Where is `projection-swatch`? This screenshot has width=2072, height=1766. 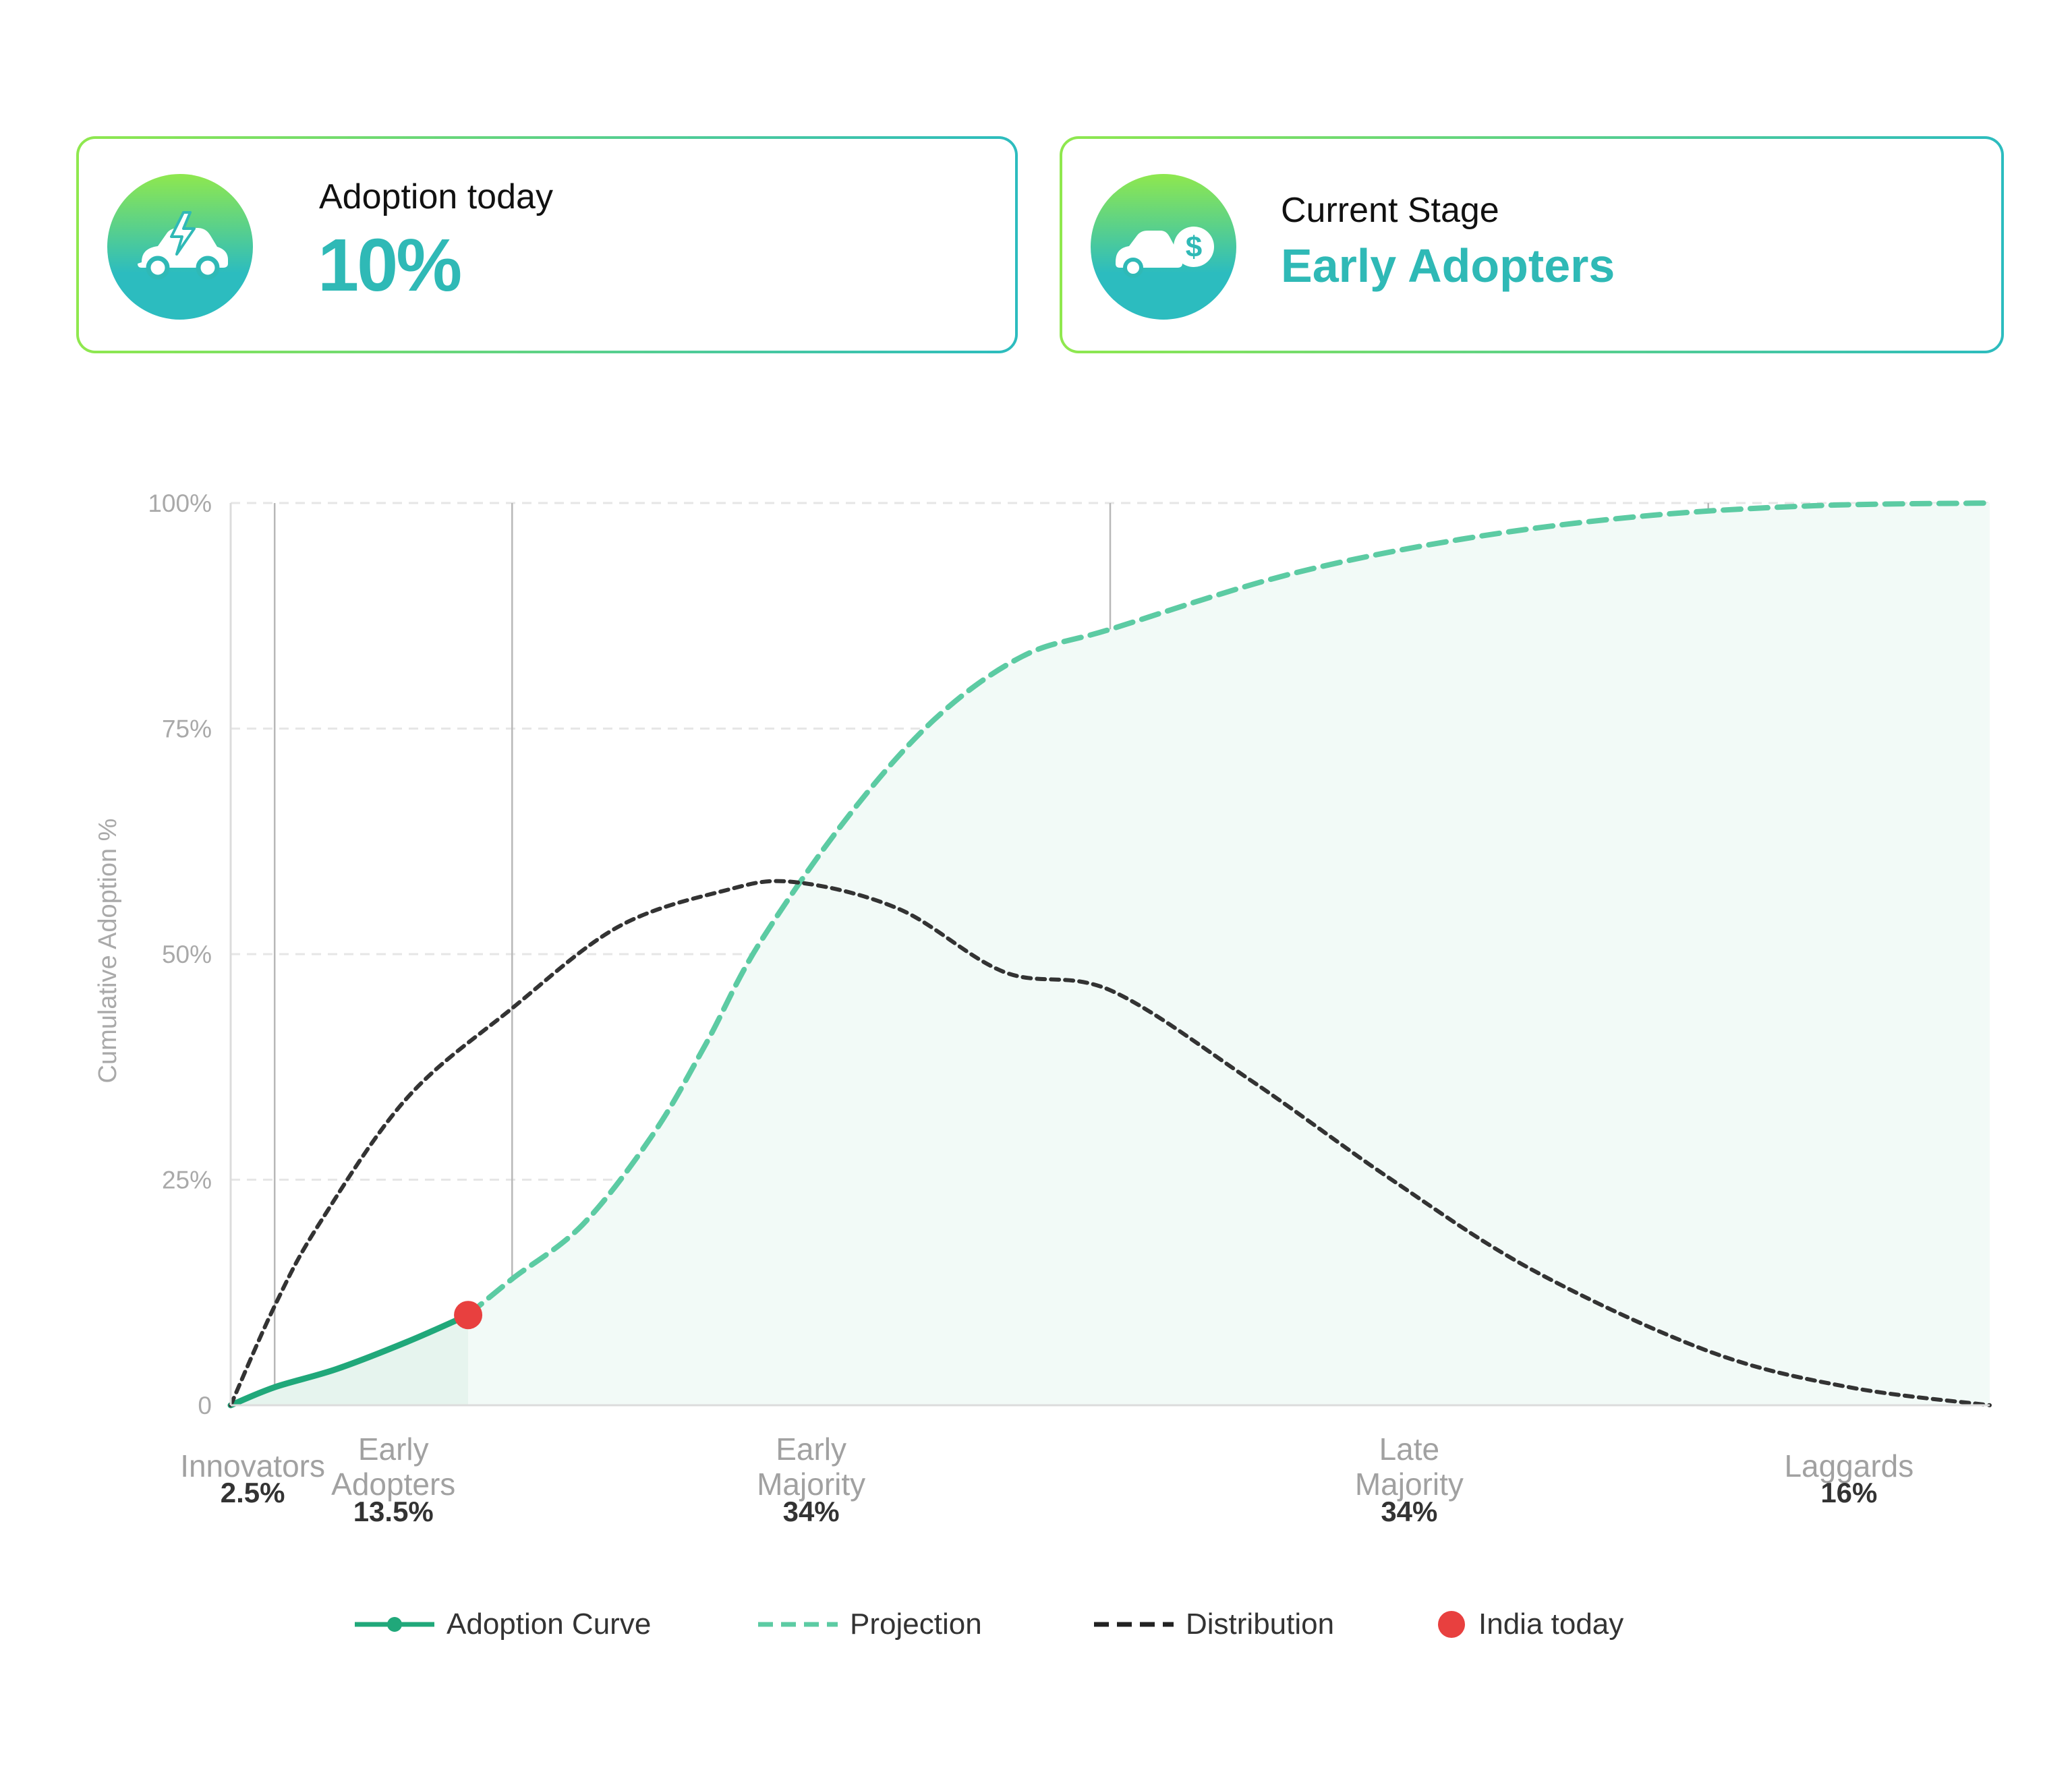
projection-swatch is located at coordinates (798, 1625).